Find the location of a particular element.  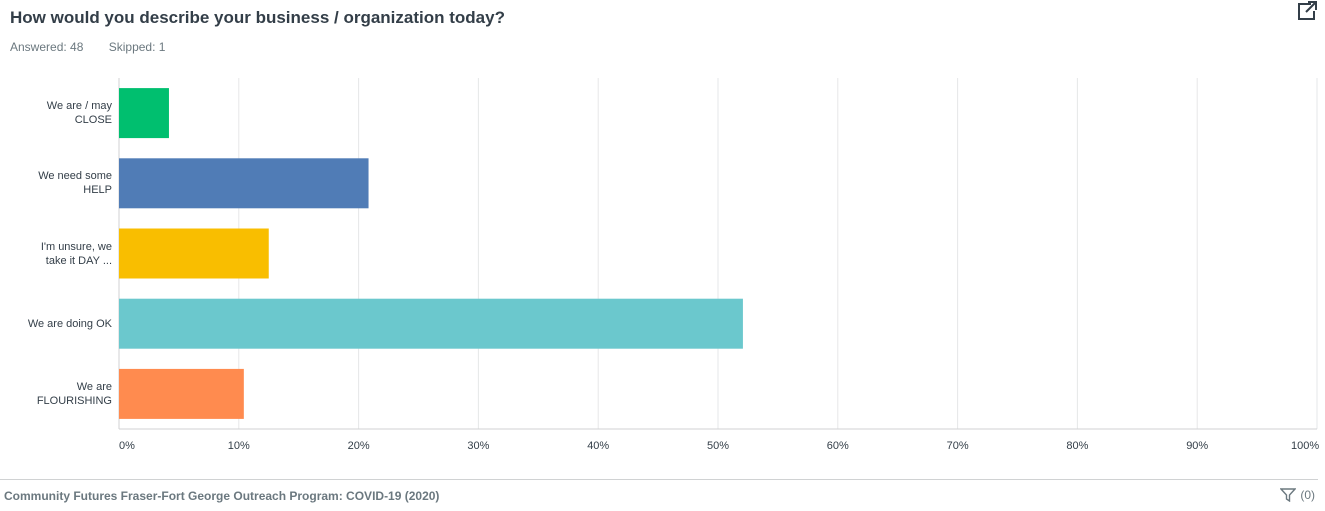

x-tick-label: 20% is located at coordinates (358, 446).